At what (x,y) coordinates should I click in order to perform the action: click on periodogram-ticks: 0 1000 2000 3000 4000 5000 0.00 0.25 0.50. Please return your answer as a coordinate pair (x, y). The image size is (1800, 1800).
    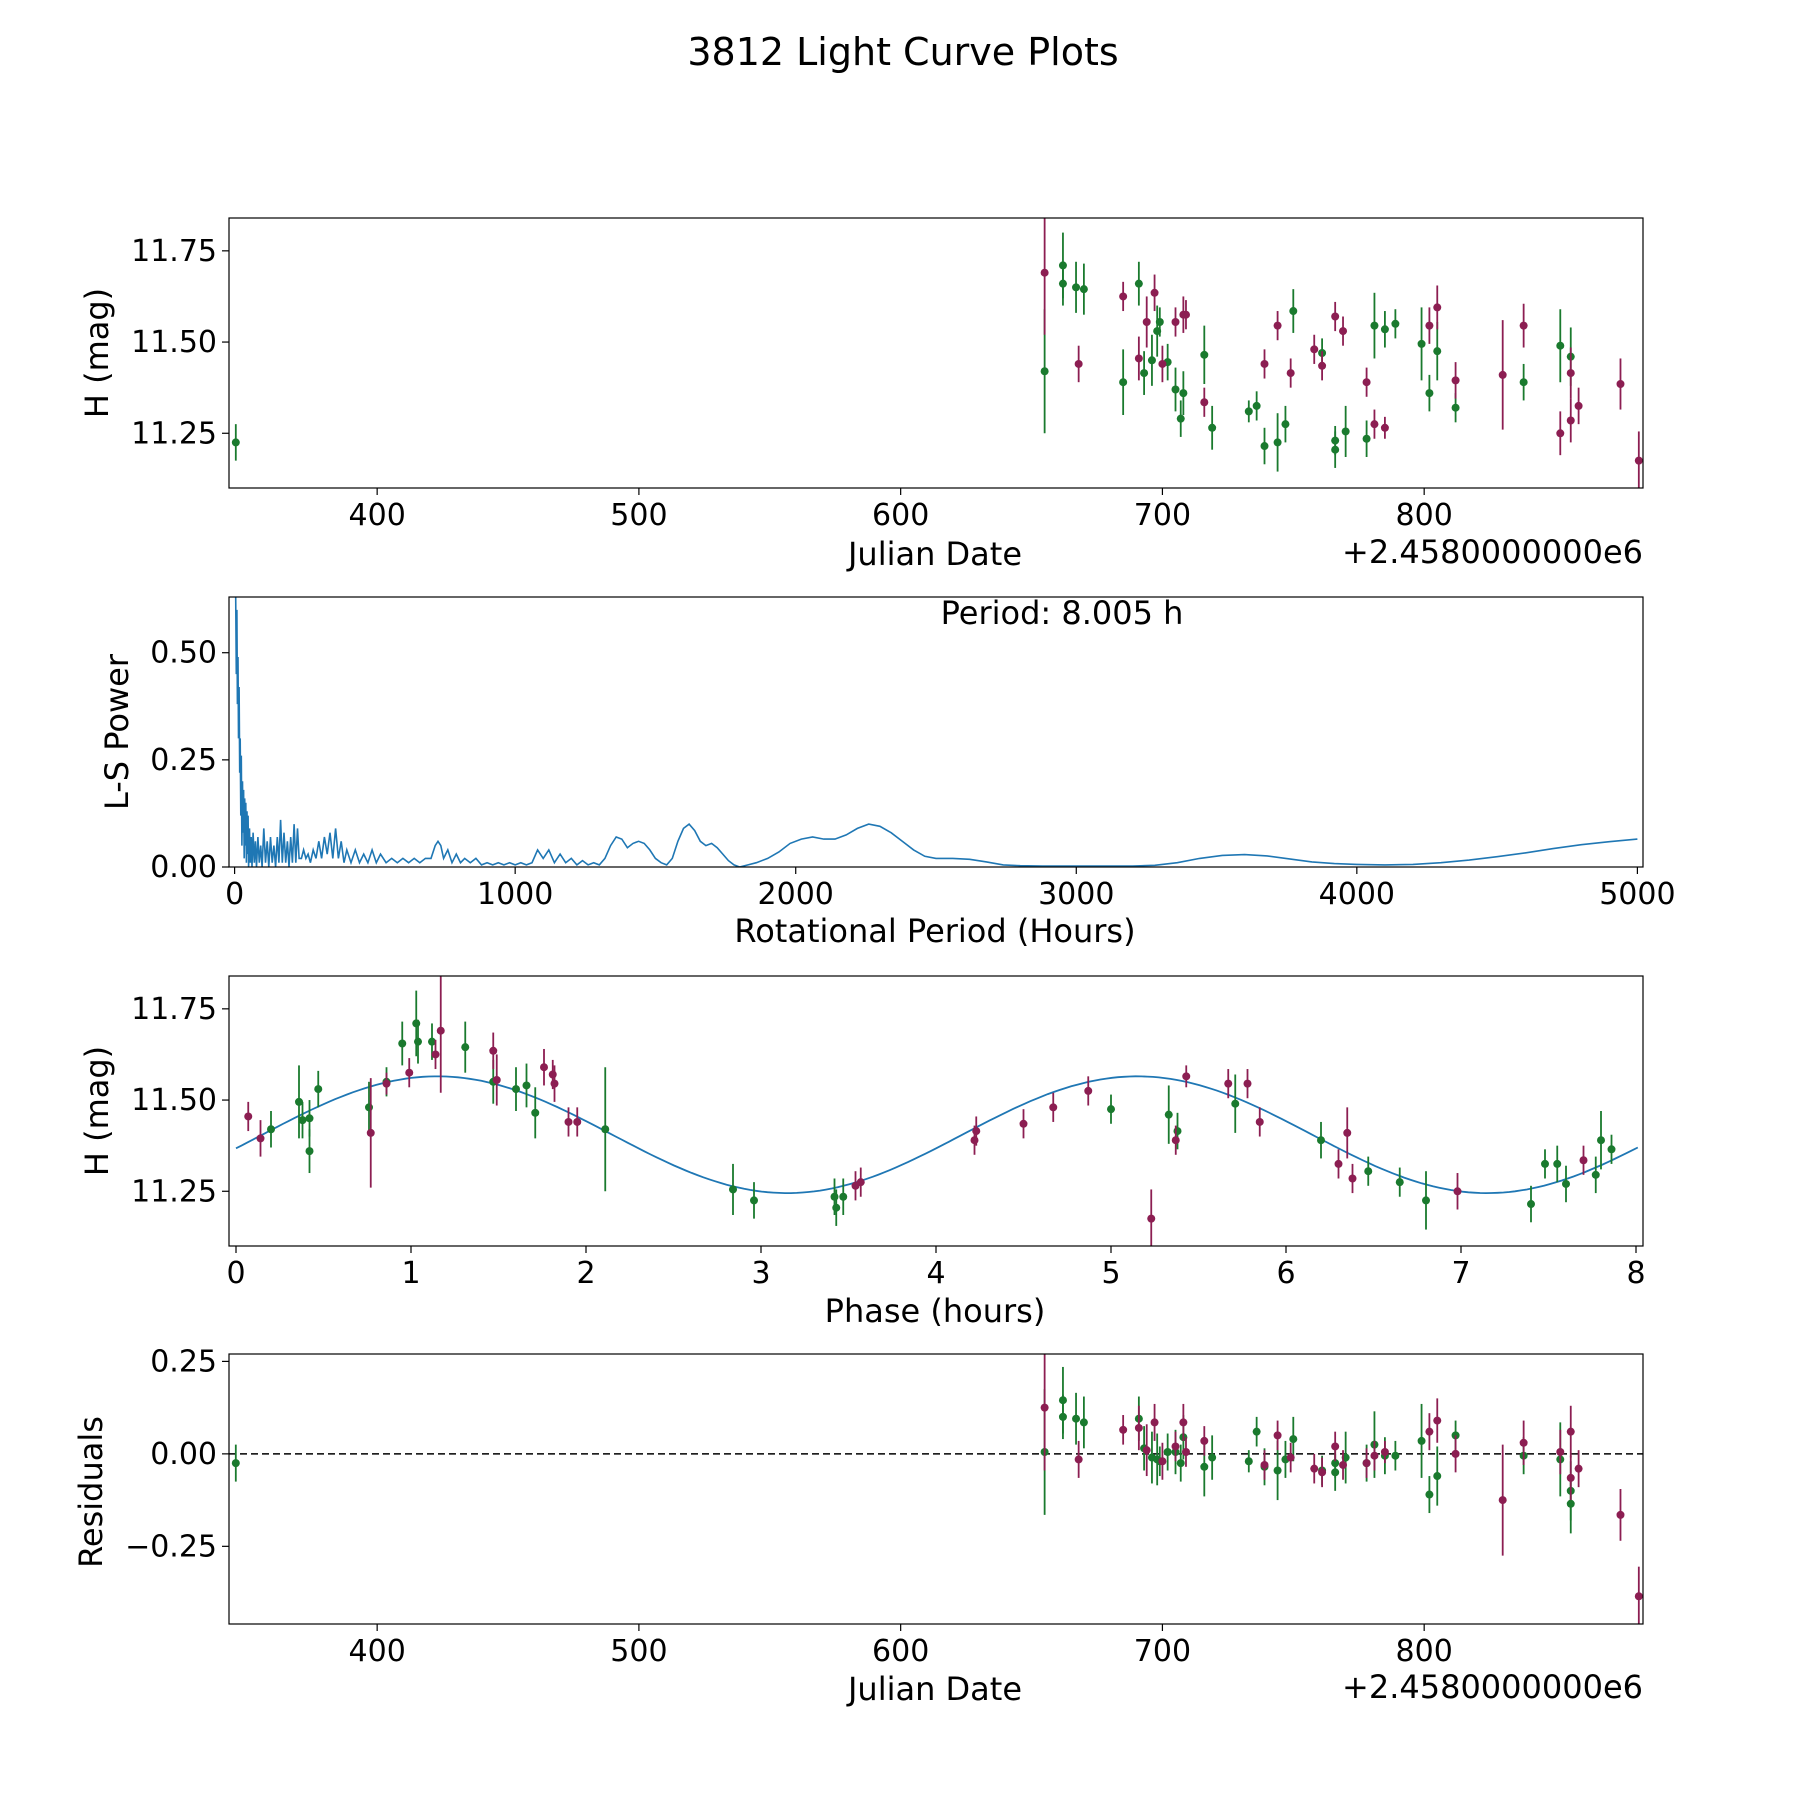
    Looking at the image, I should click on (912, 774).